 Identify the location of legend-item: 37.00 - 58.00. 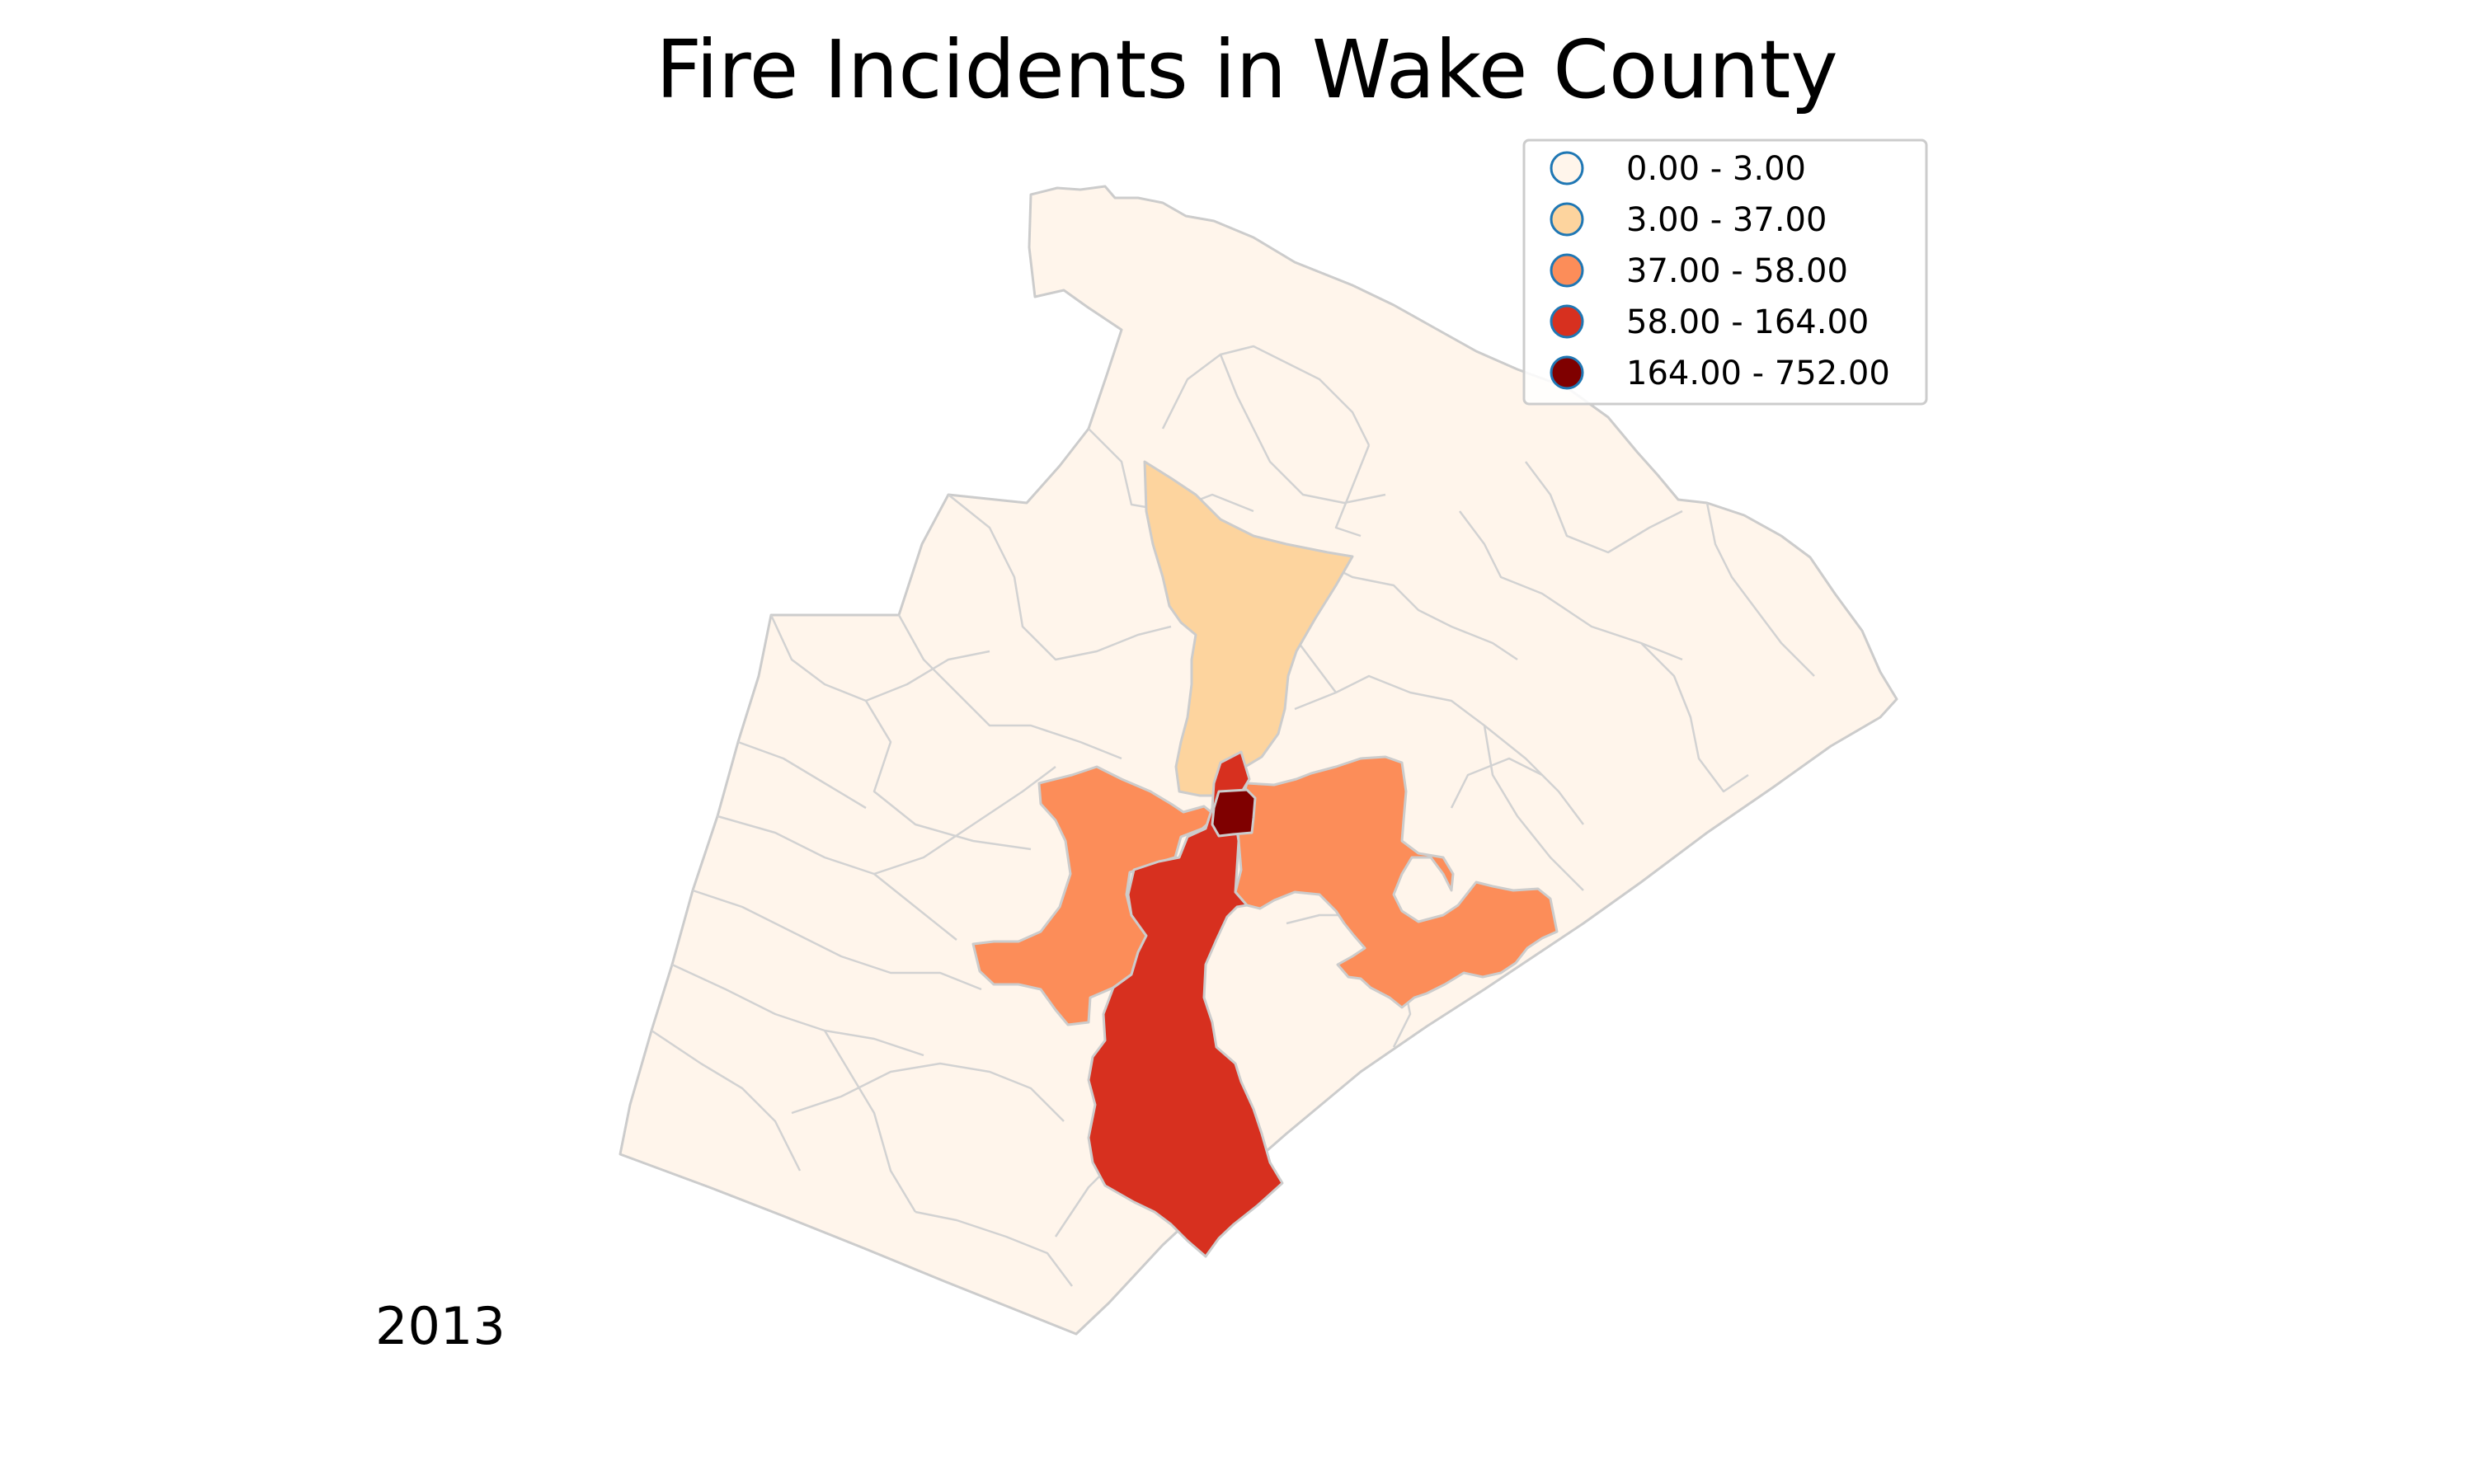
(1699, 271).